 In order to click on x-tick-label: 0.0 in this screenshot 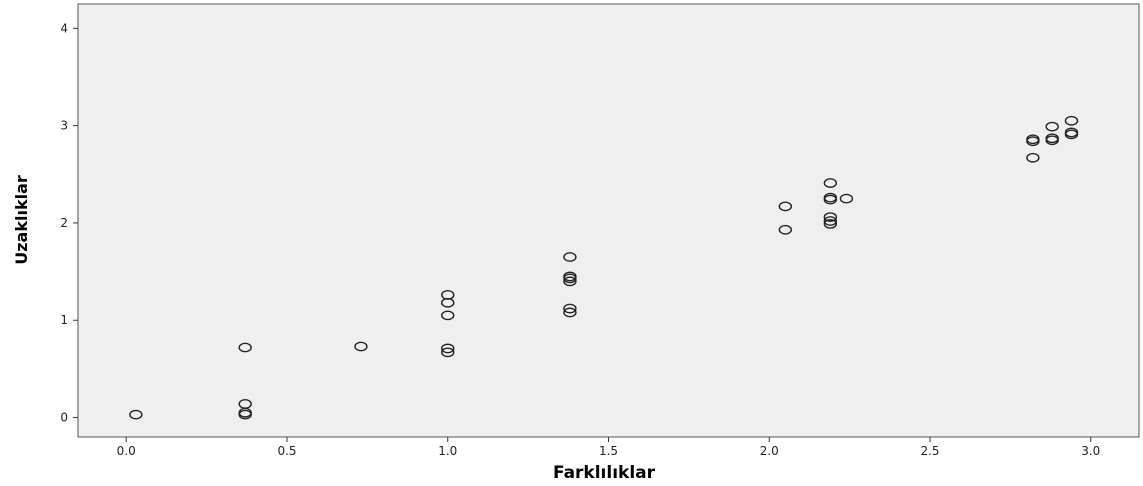, I will do `click(126, 451)`.